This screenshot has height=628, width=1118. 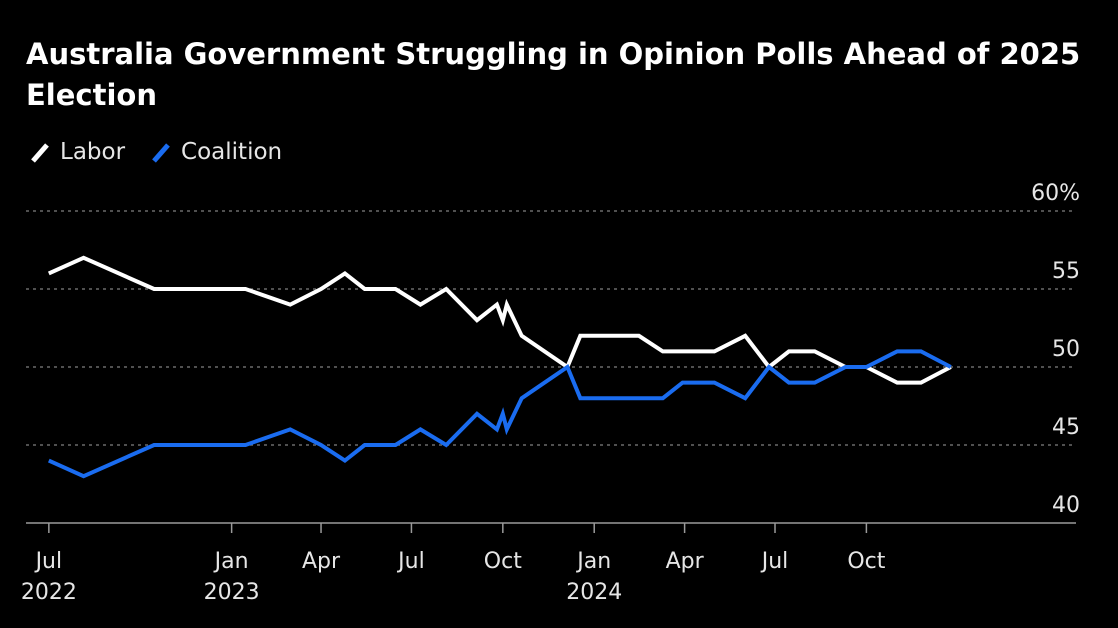 I want to click on legend-item-labor: Labor, so click(x=75, y=152).